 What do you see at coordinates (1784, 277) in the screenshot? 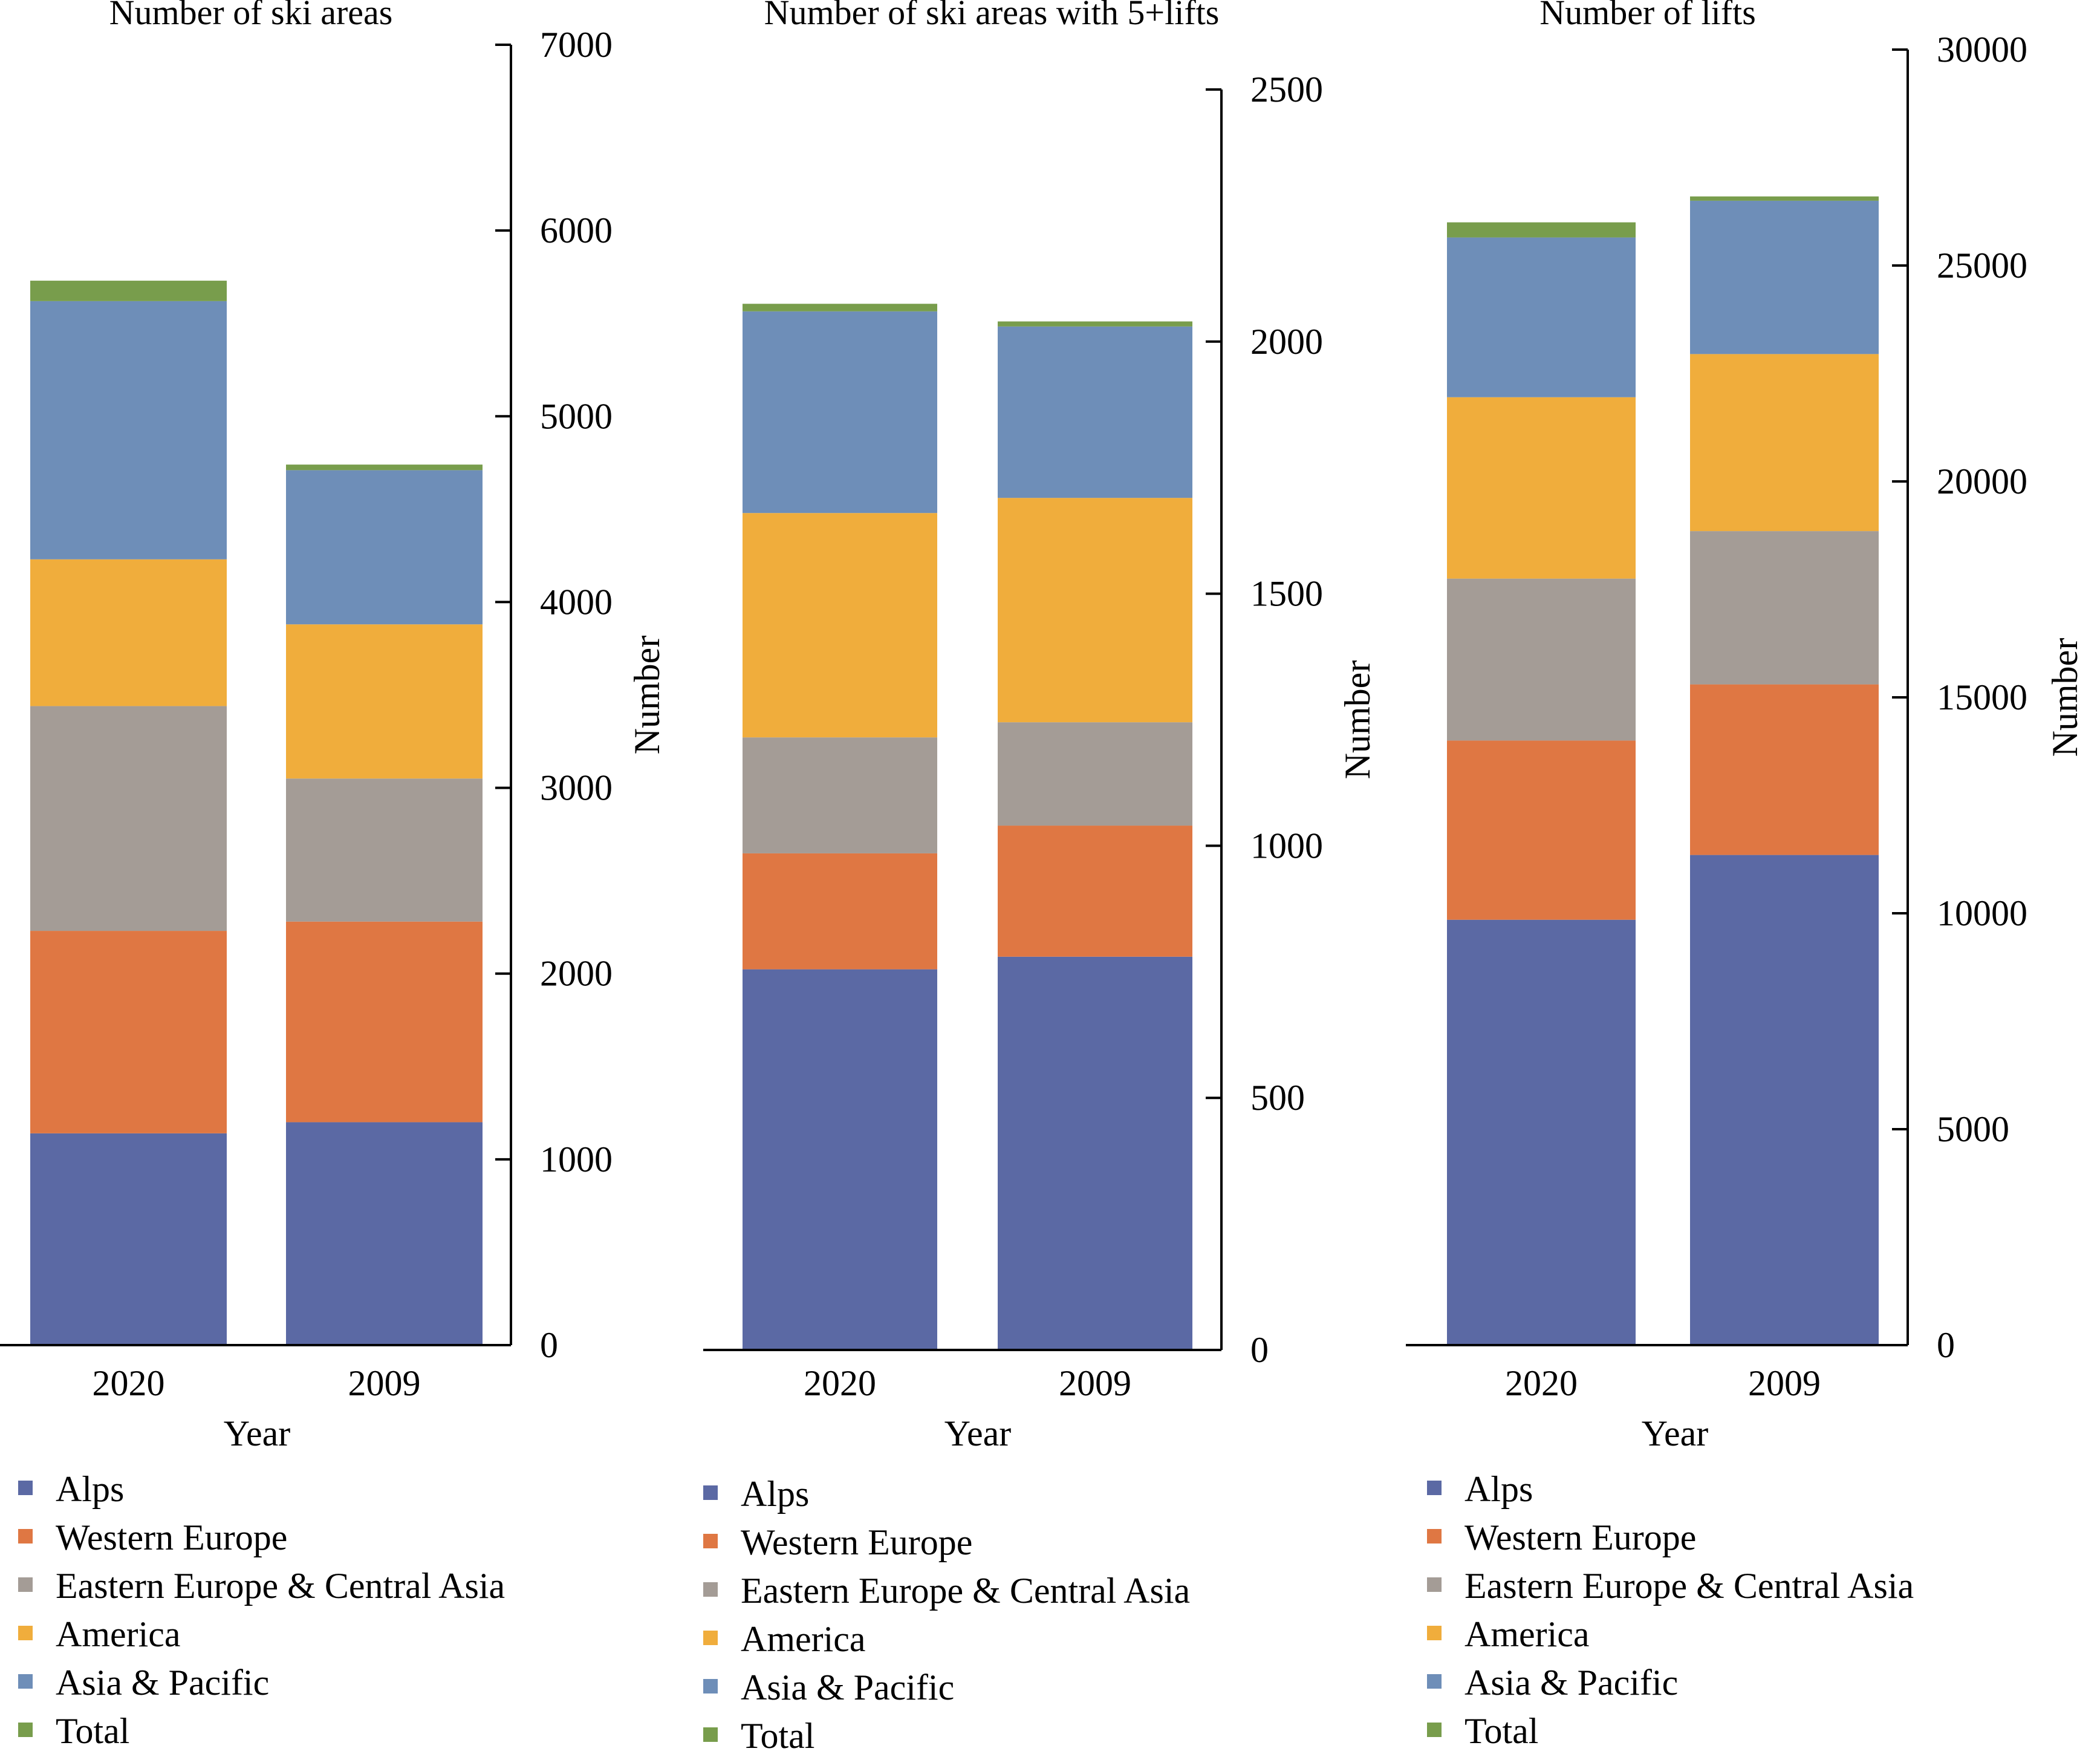
I see `chart-3-bar-2009-asia-pacific` at bounding box center [1784, 277].